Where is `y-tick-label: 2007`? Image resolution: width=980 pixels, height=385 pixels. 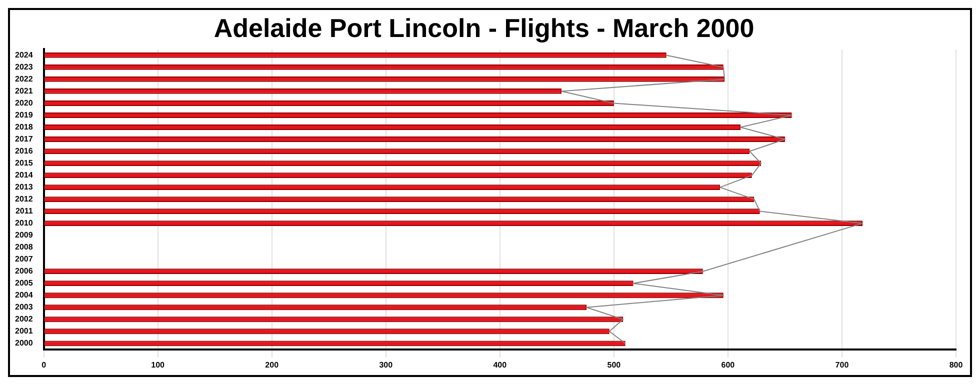
y-tick-label: 2007 is located at coordinates (24, 259).